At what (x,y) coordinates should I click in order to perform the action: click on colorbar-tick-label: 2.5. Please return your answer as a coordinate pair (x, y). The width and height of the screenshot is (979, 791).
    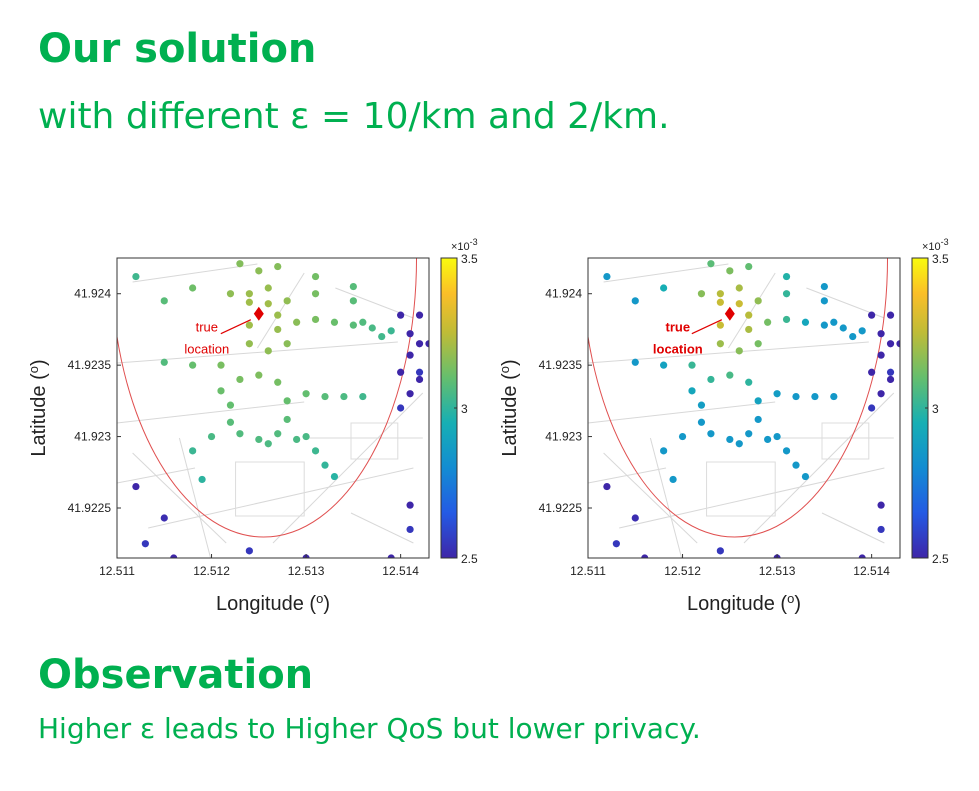
    Looking at the image, I should click on (469, 559).